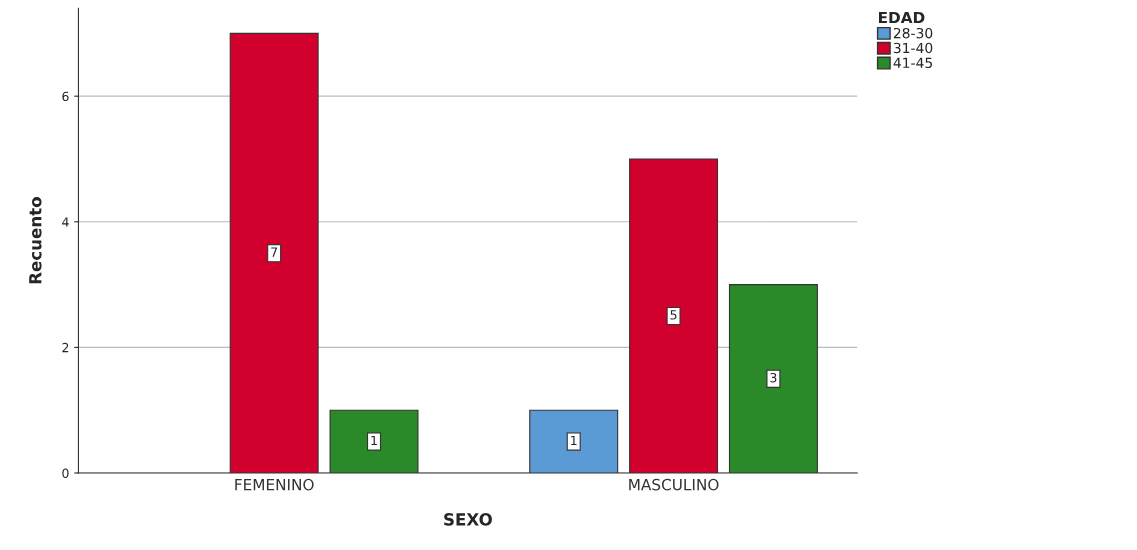 This screenshot has width=1137, height=550. Describe the element at coordinates (674, 484) in the screenshot. I see `x-tick-label: MASCULINO` at that location.